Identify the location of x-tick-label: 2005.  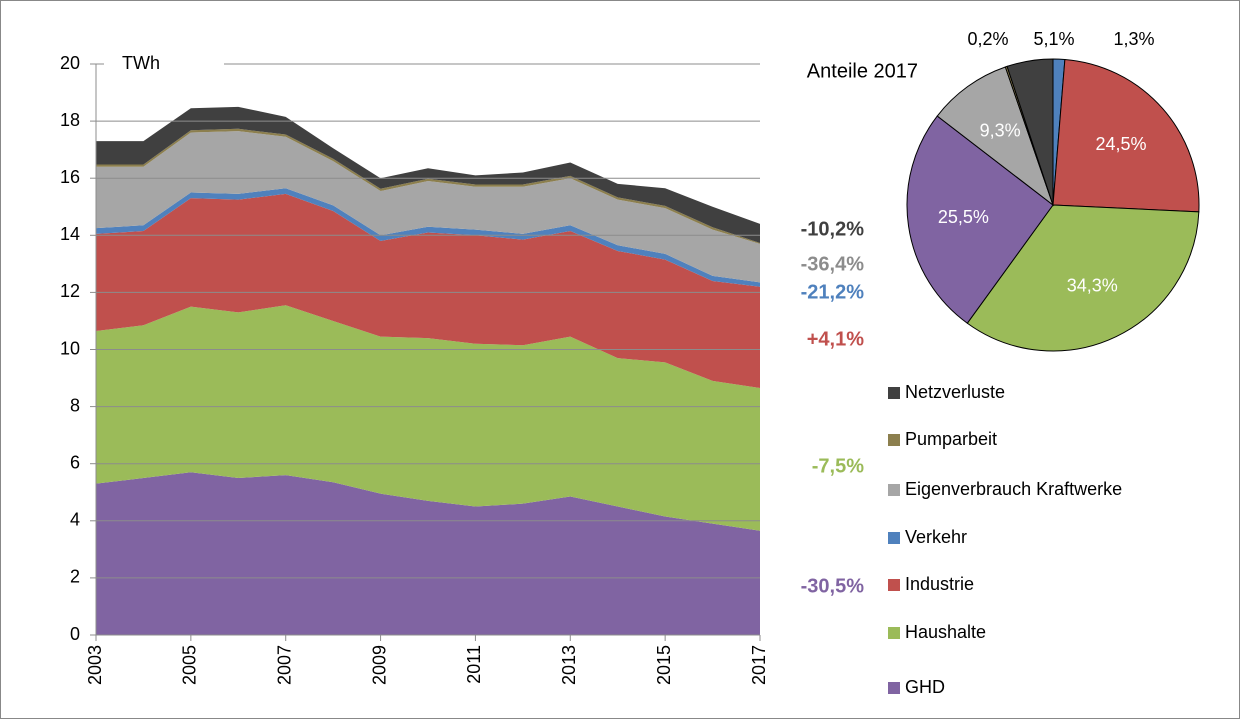
(190, 665).